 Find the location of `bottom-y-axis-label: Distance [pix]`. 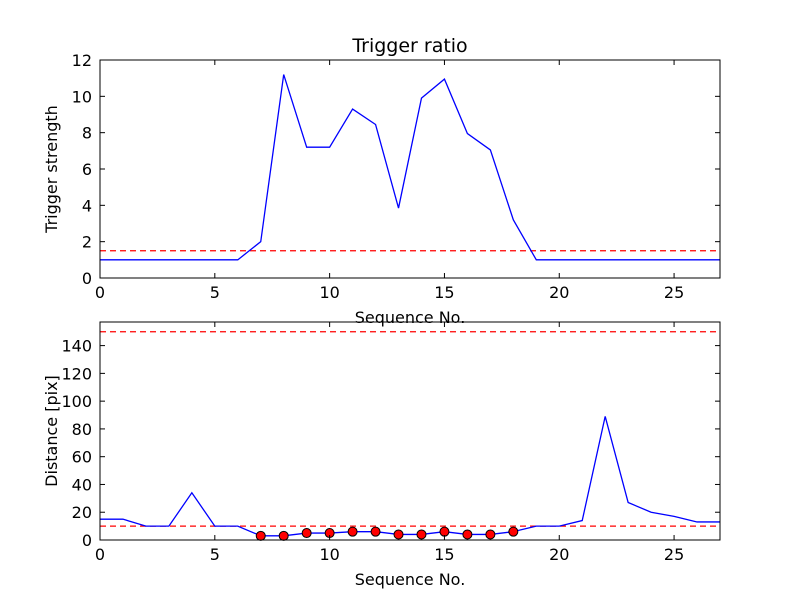

bottom-y-axis-label: Distance [pix] is located at coordinates (51, 431).